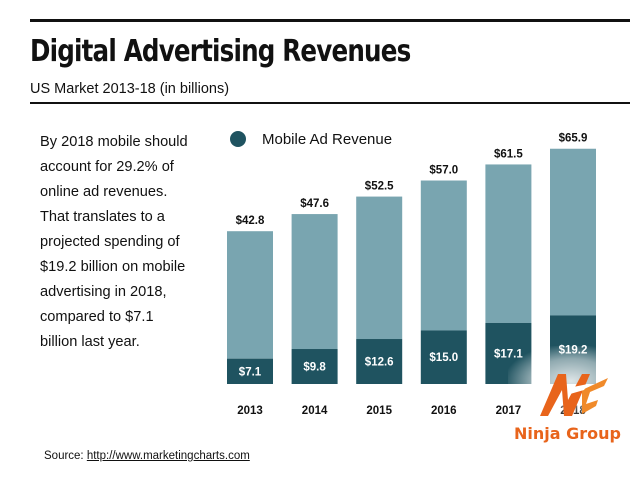 The width and height of the screenshot is (638, 479). What do you see at coordinates (114, 142) in the screenshot?
I see `blurb-line: By 2018 mobile should` at bounding box center [114, 142].